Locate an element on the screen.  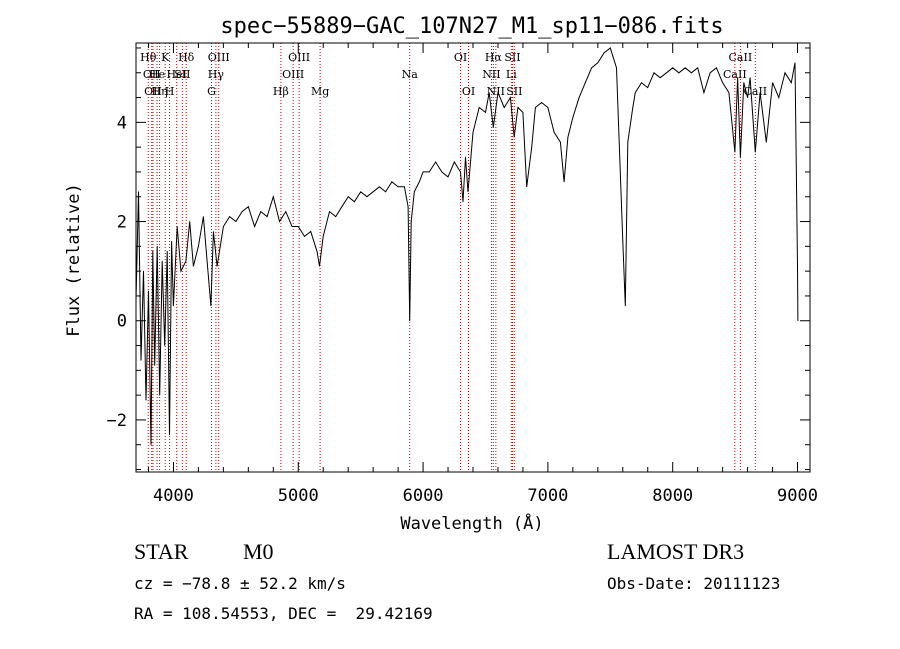
x-axis-label: Wavelength (Å) is located at coordinates (471, 523).